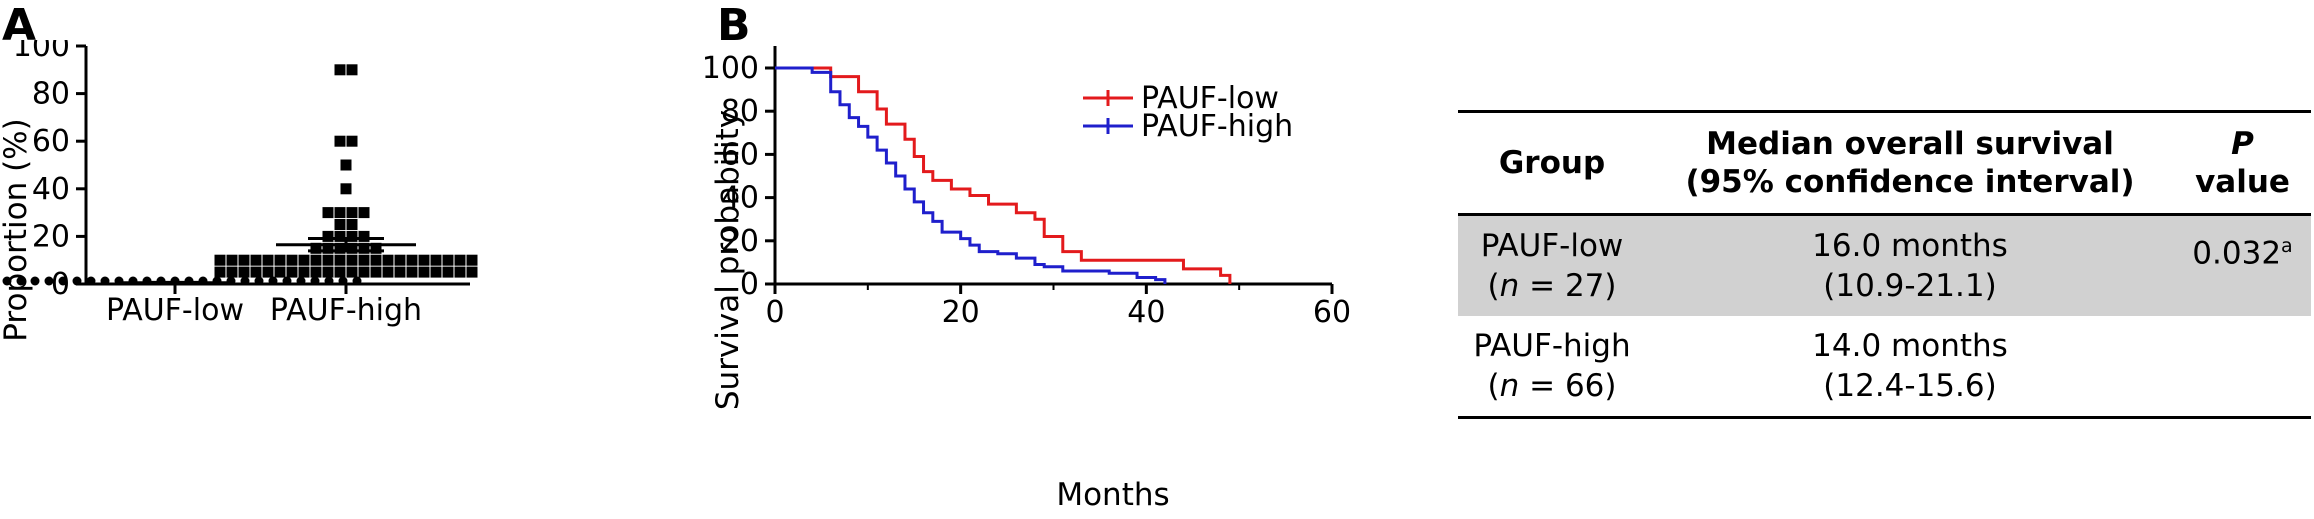 The width and height of the screenshot is (2314, 519). Describe the element at coordinates (961, 312) in the screenshot. I see `x-tick-label: 20` at that location.